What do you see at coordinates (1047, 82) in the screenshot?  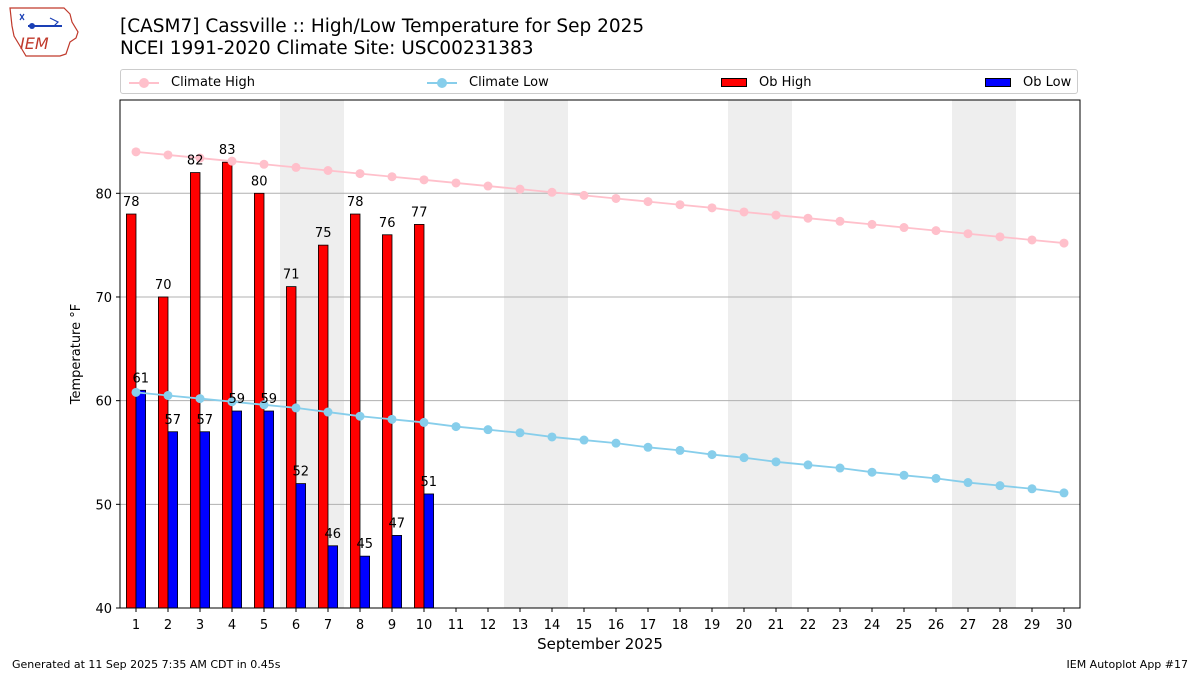 I see `legend-label-ob-low: Ob Low` at bounding box center [1047, 82].